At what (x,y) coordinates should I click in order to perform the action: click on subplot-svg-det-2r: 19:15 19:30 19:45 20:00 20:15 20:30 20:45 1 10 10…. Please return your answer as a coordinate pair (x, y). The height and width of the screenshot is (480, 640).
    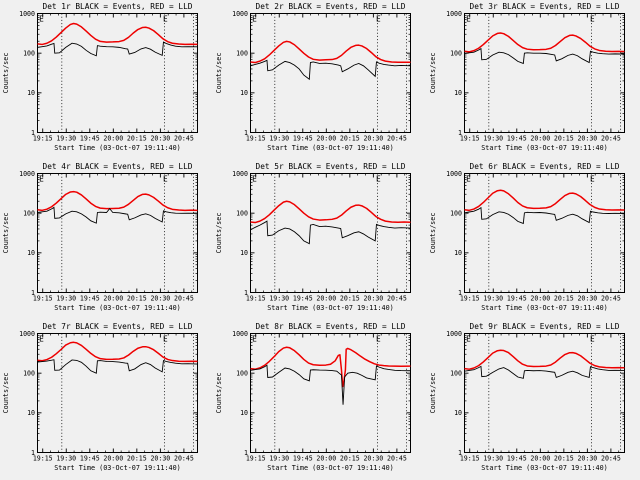
    Looking at the image, I should click on (313, 77).